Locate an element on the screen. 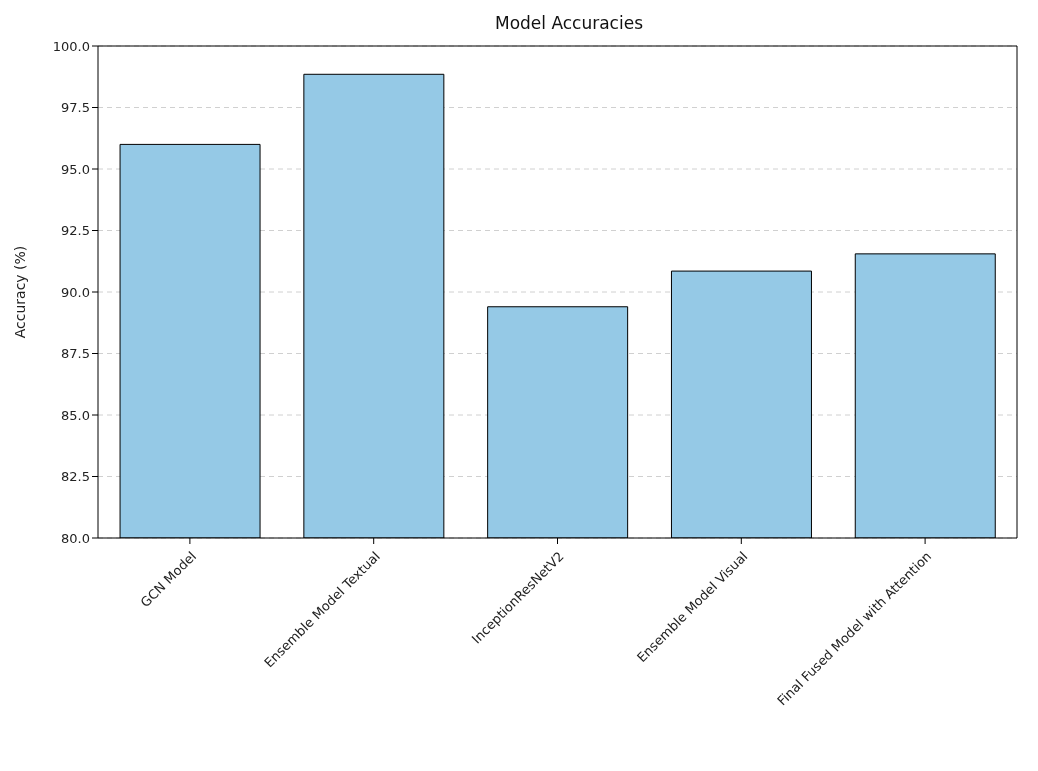 This screenshot has width=1038, height=771. y-tick-label: 90.0 is located at coordinates (75, 292).